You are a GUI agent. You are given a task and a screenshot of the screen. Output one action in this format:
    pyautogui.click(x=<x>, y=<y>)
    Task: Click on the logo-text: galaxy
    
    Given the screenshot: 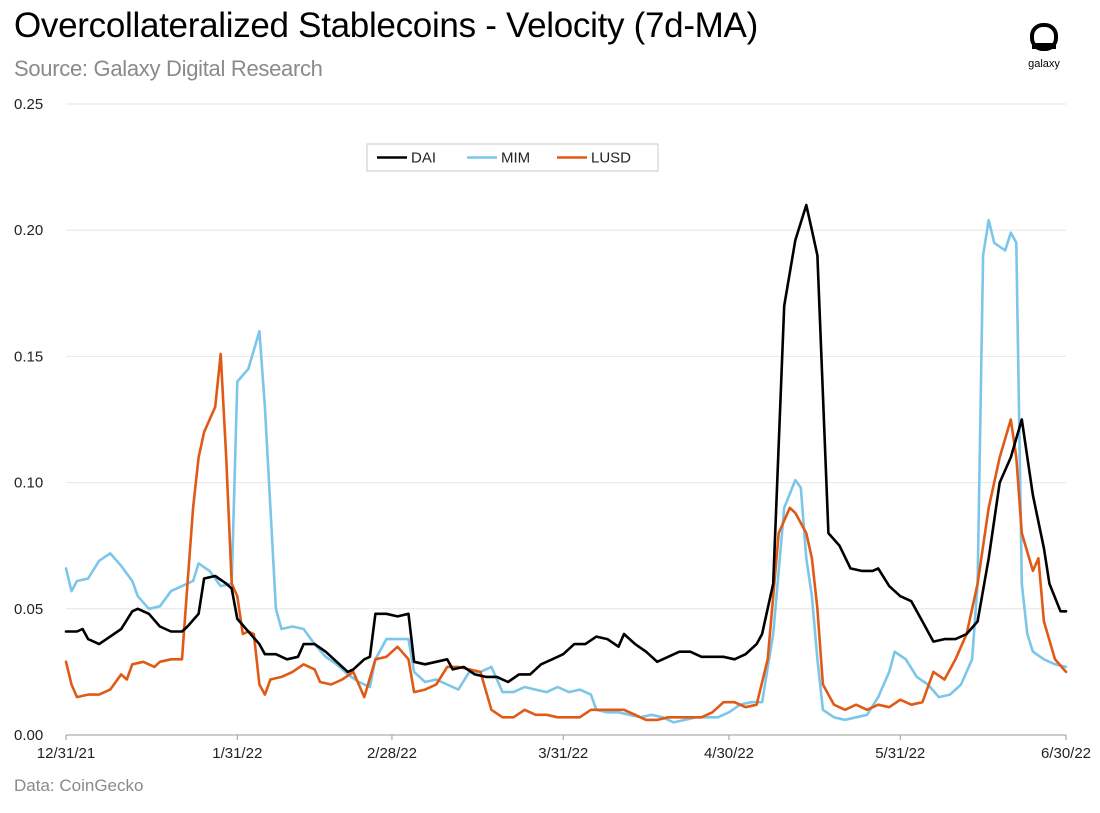 What is the action you would take?
    pyautogui.click(x=1044, y=64)
    